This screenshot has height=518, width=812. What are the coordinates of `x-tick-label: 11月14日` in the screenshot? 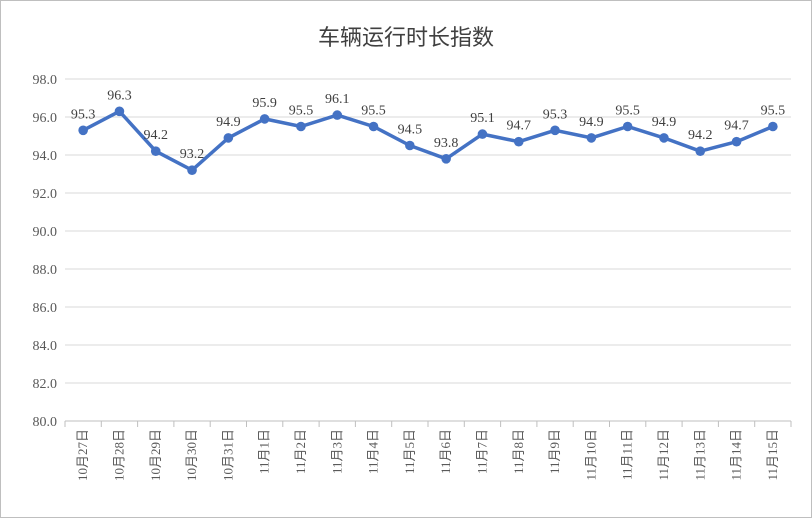 It's located at (736, 455).